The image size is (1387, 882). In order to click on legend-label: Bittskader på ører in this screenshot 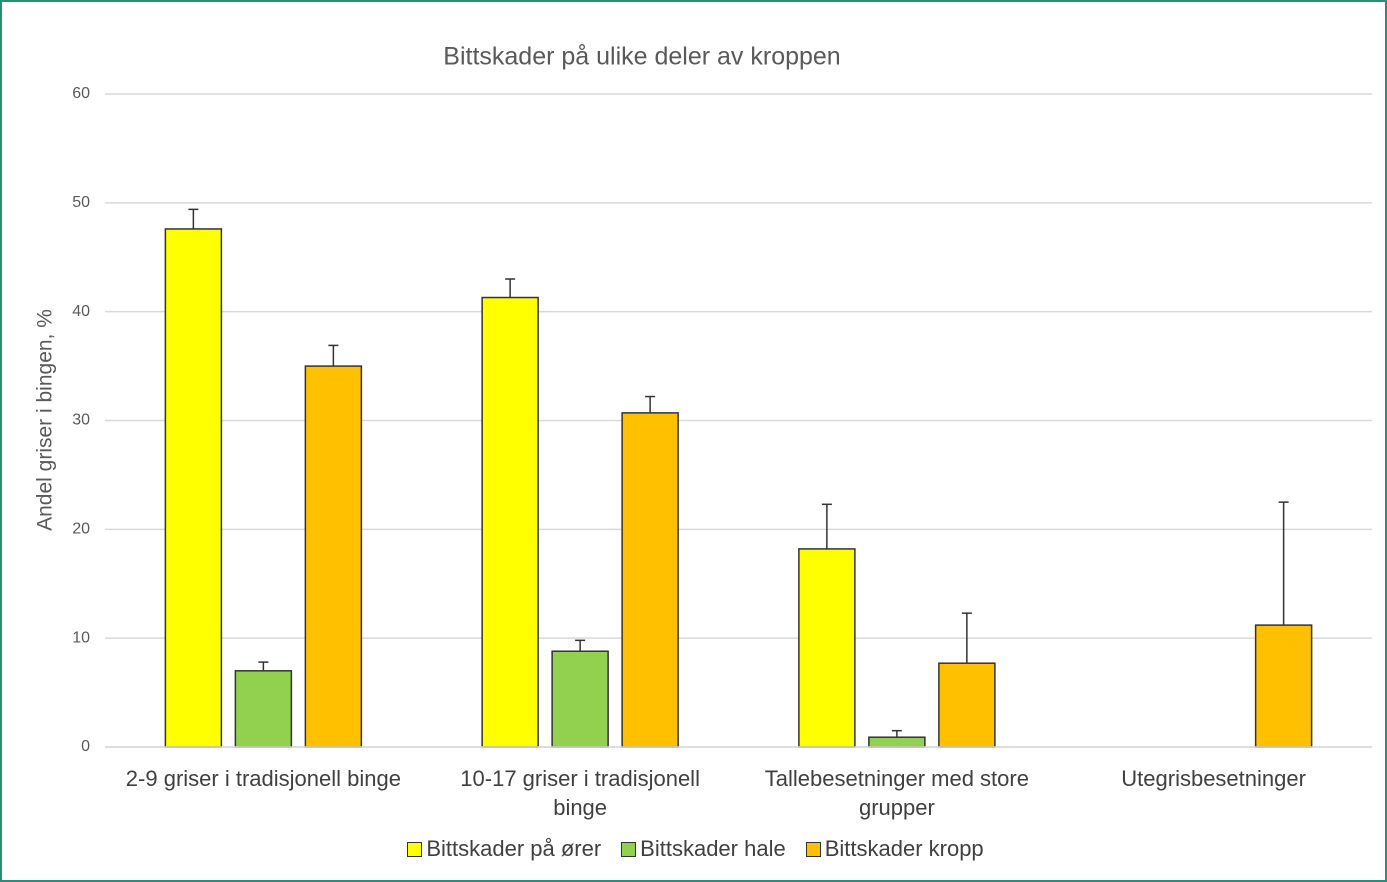, I will do `click(514, 848)`.